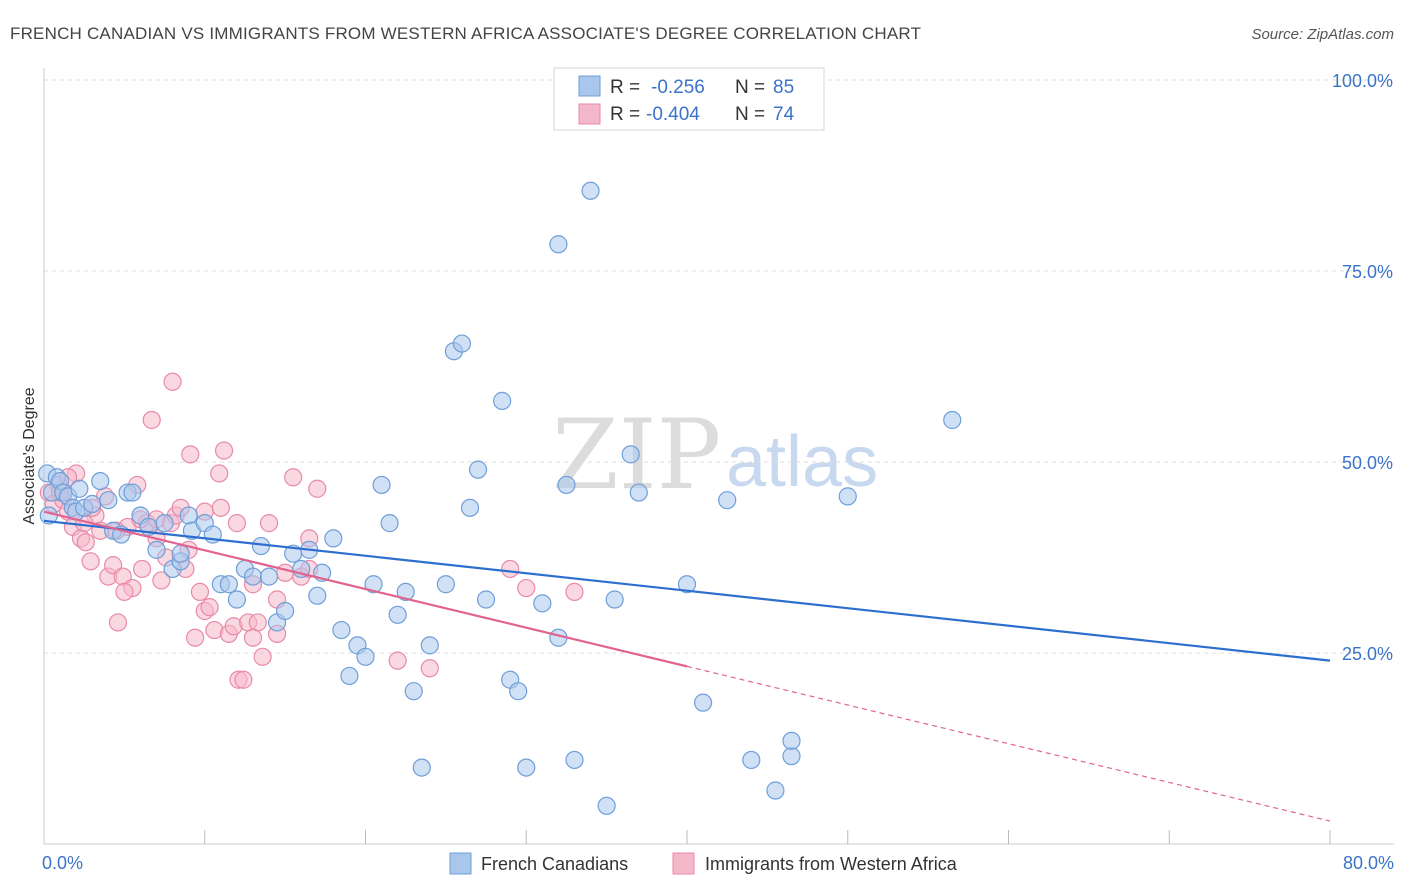  I want to click on correlation-legend: R = -0.256 N = 85 R = -0.404 N = 74, so click(689, 99).